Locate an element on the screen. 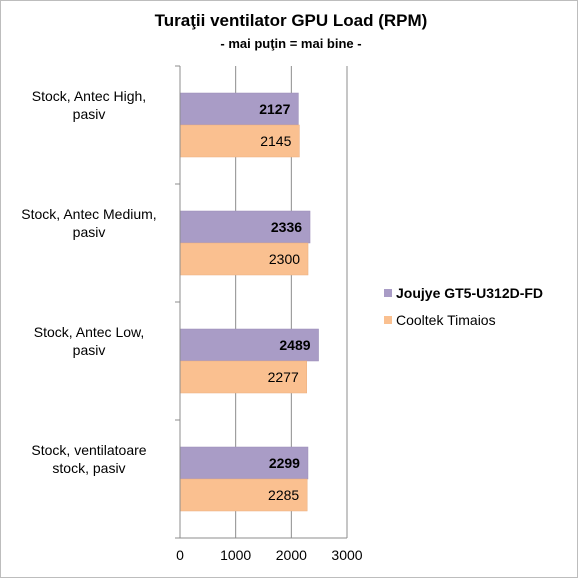 This screenshot has width=578, height=578. bar-value-label: 2489 is located at coordinates (294, 345).